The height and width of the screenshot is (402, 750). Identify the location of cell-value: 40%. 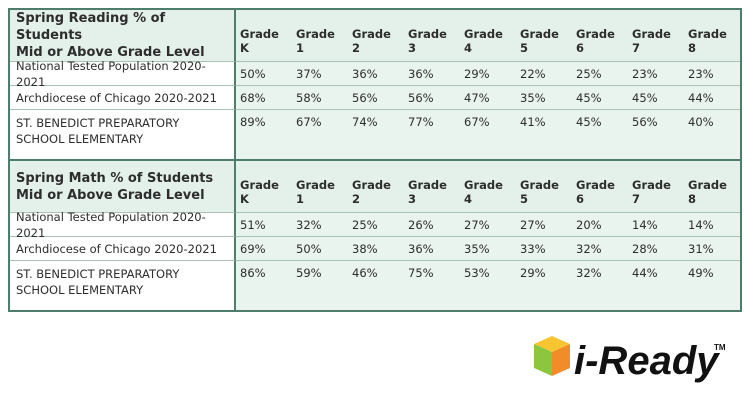
(712, 134).